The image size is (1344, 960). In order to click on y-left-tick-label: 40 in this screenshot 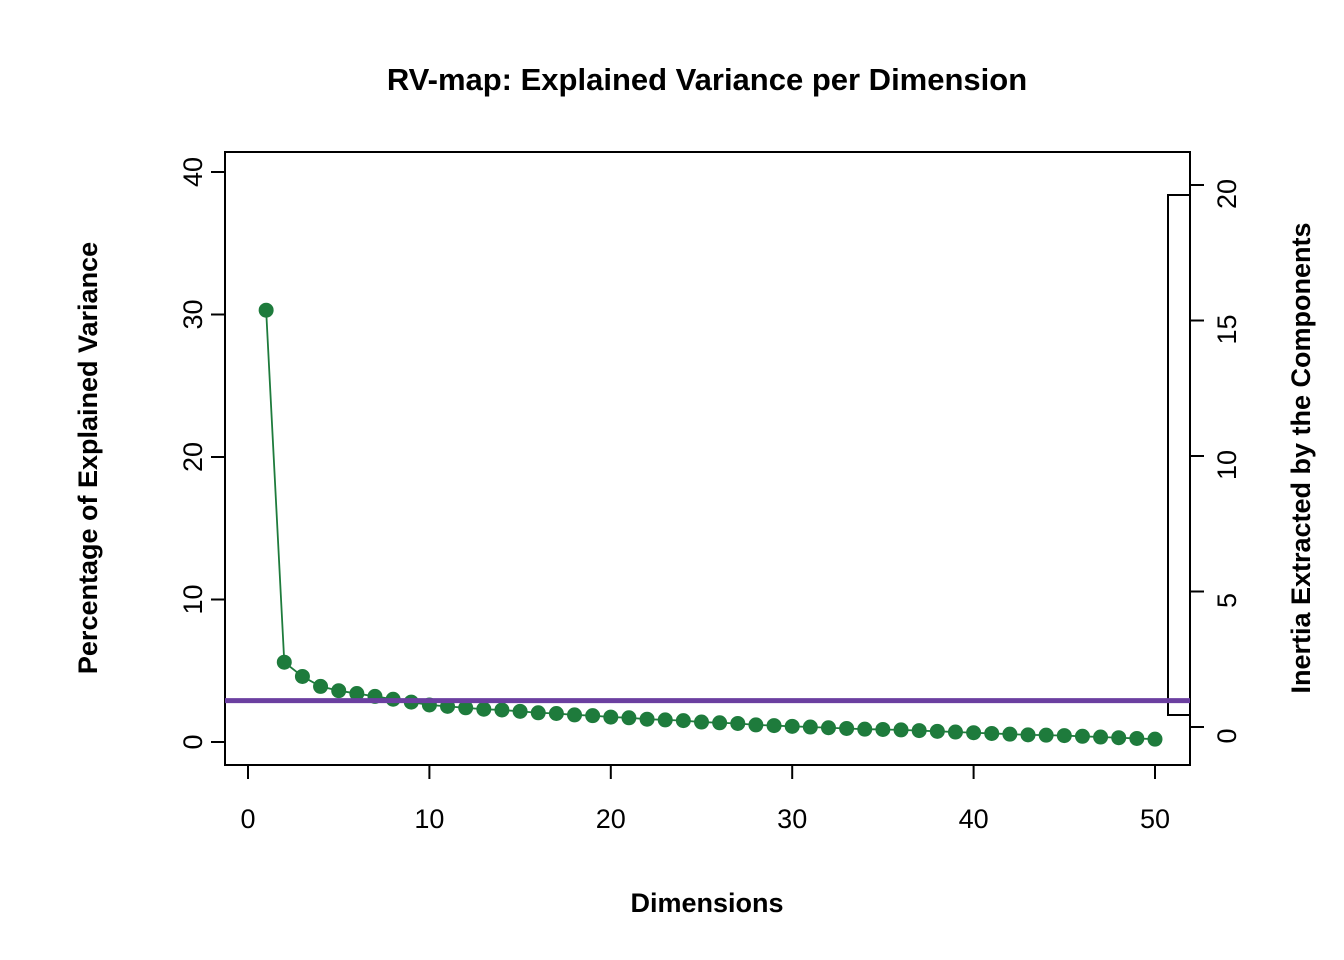, I will do `click(193, 172)`.